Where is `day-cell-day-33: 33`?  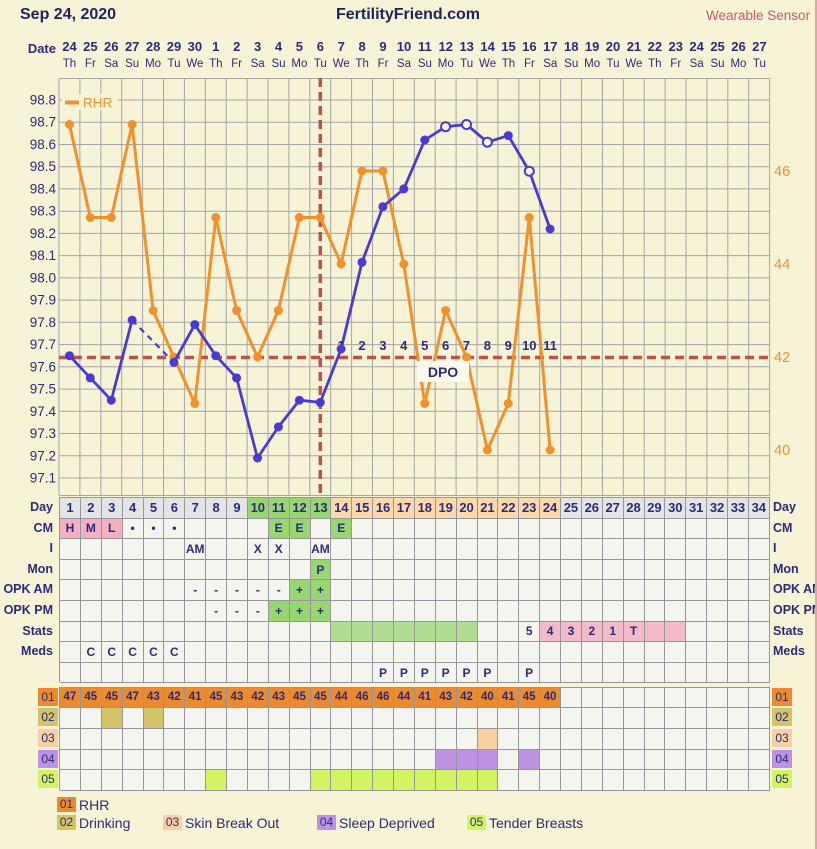 day-cell-day-33: 33 is located at coordinates (738, 508).